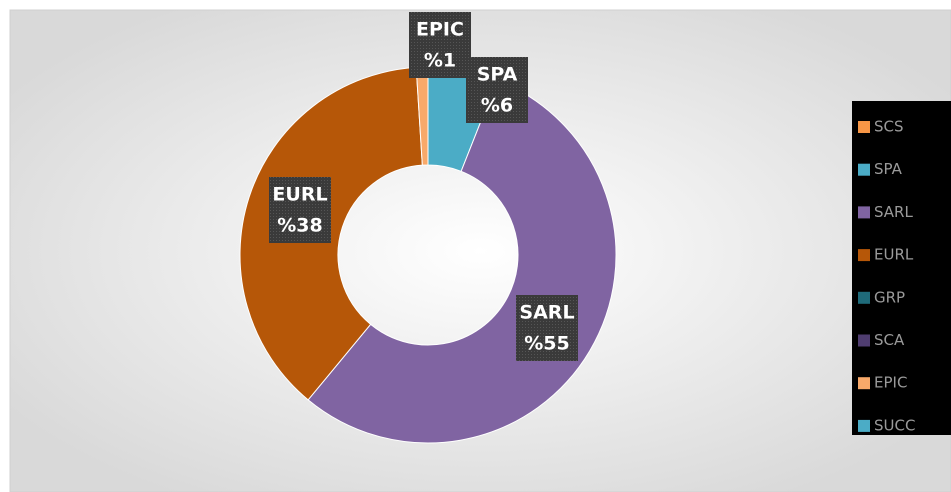 Image resolution: width=951 pixels, height=492 pixels. Describe the element at coordinates (299, 195) in the screenshot. I see `data-label-name: EURL` at that location.